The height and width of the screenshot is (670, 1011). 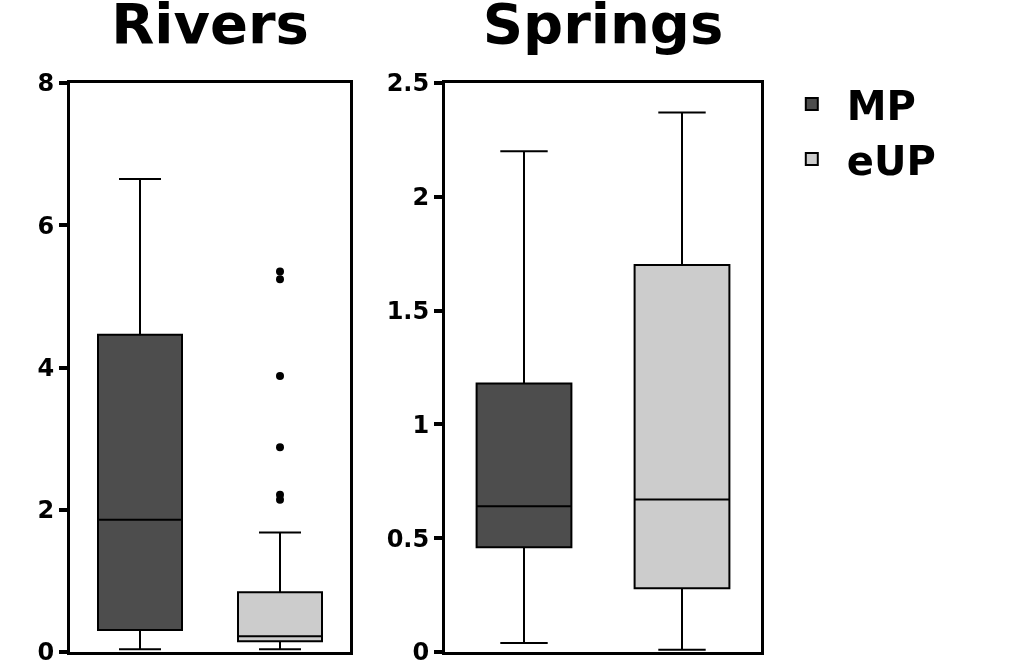 I want to click on chart-title: Springs, so click(x=603, y=28).